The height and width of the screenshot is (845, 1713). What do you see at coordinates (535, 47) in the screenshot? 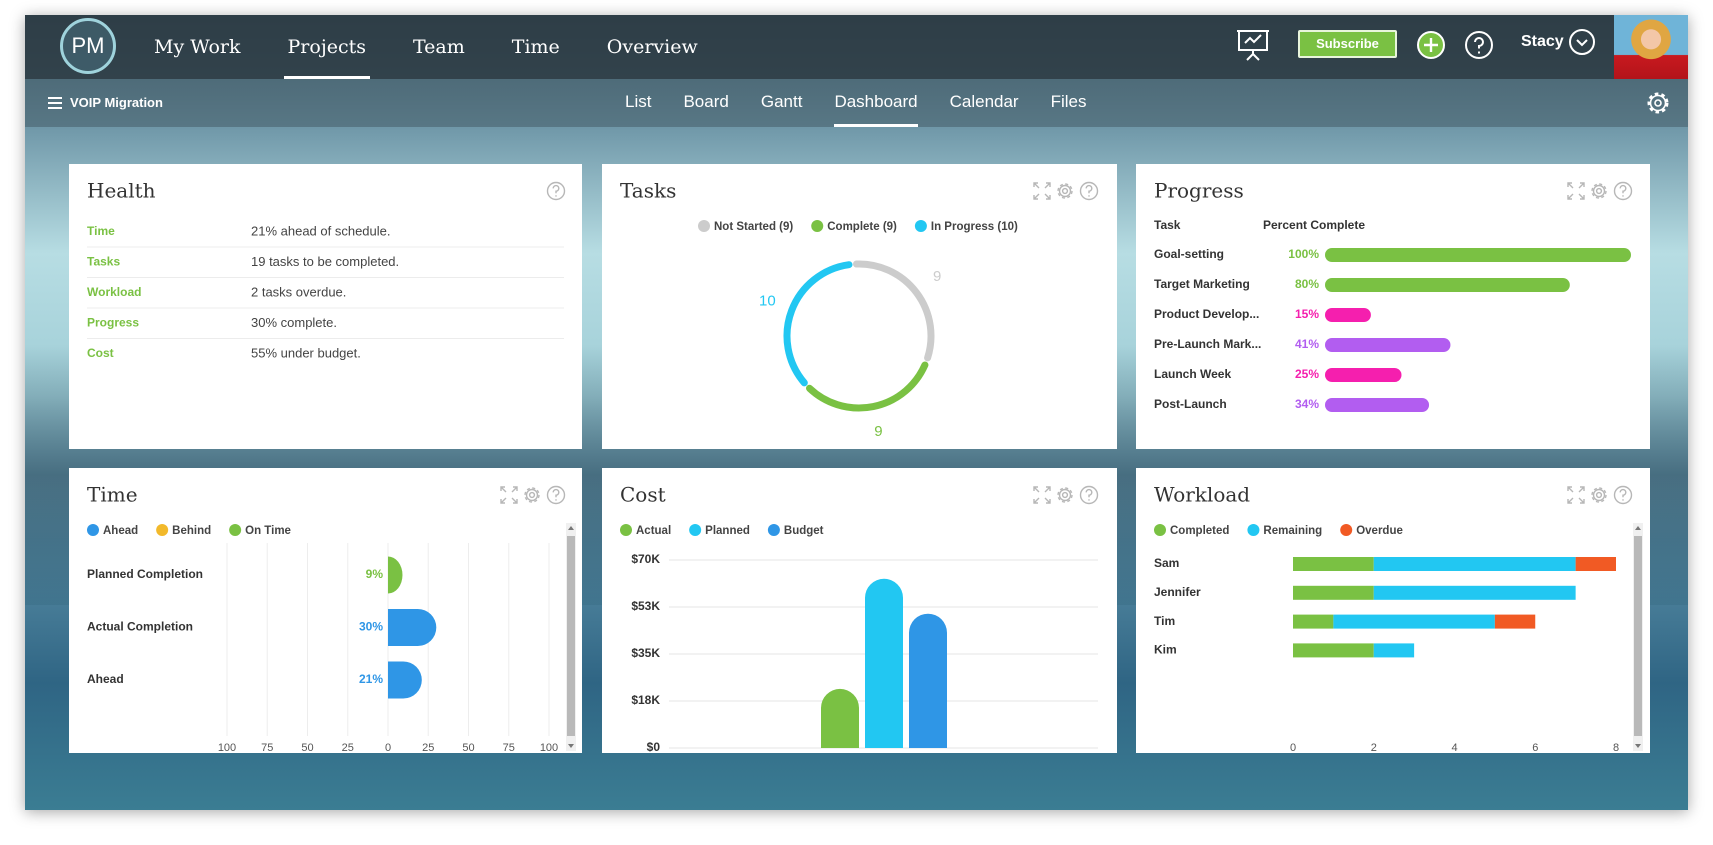
I see `nav-item: Time` at bounding box center [535, 47].